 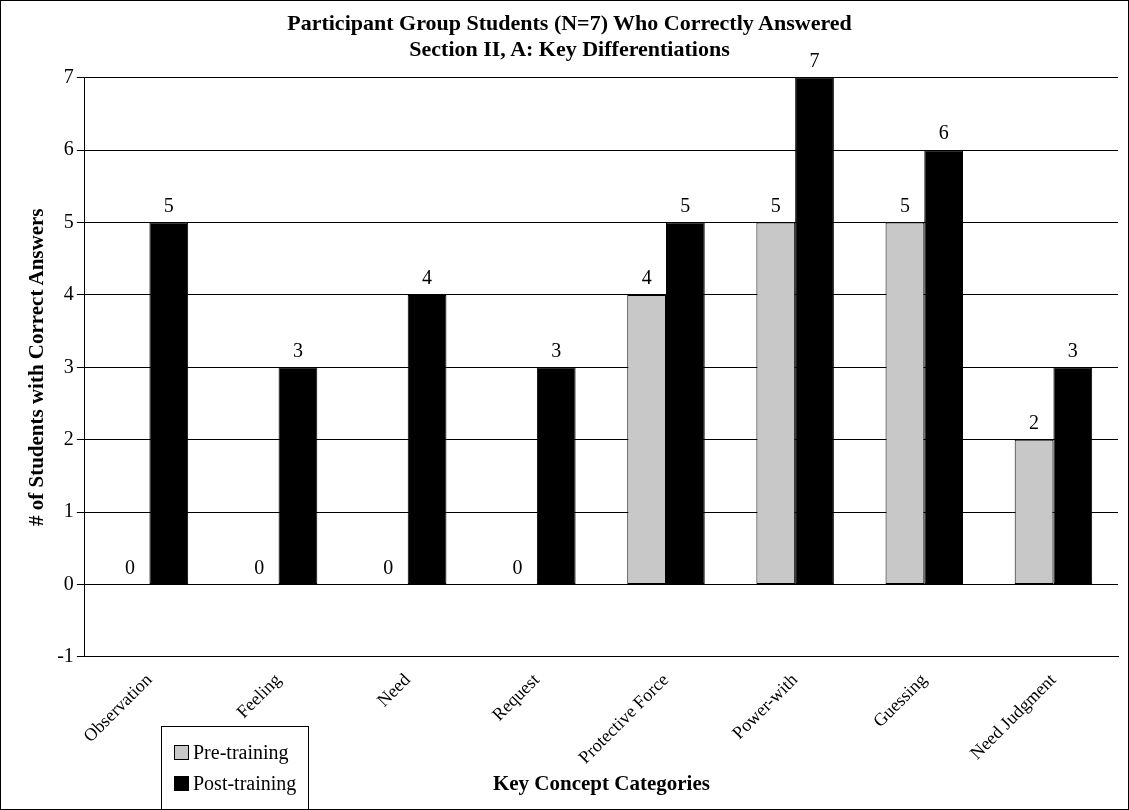 What do you see at coordinates (68, 582) in the screenshot?
I see `y-tick-label: 0` at bounding box center [68, 582].